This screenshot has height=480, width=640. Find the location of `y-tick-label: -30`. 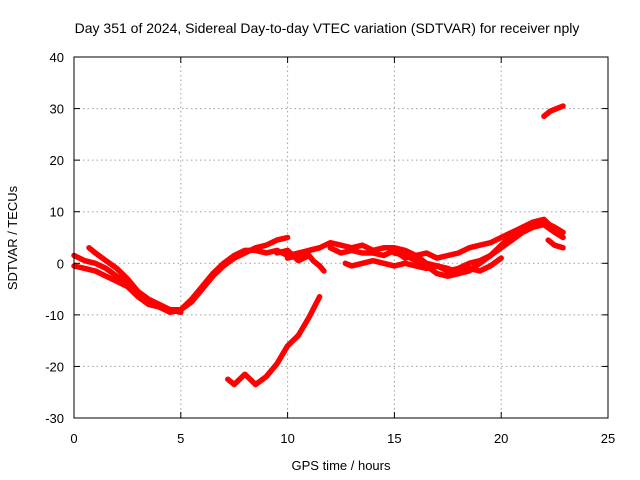

y-tick-label: -30 is located at coordinates (54, 418).